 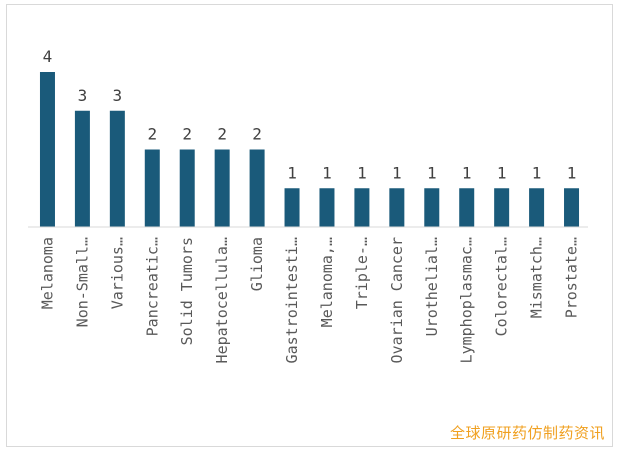 What do you see at coordinates (47, 273) in the screenshot?
I see `x-tick-label-0: Melanoma` at bounding box center [47, 273].